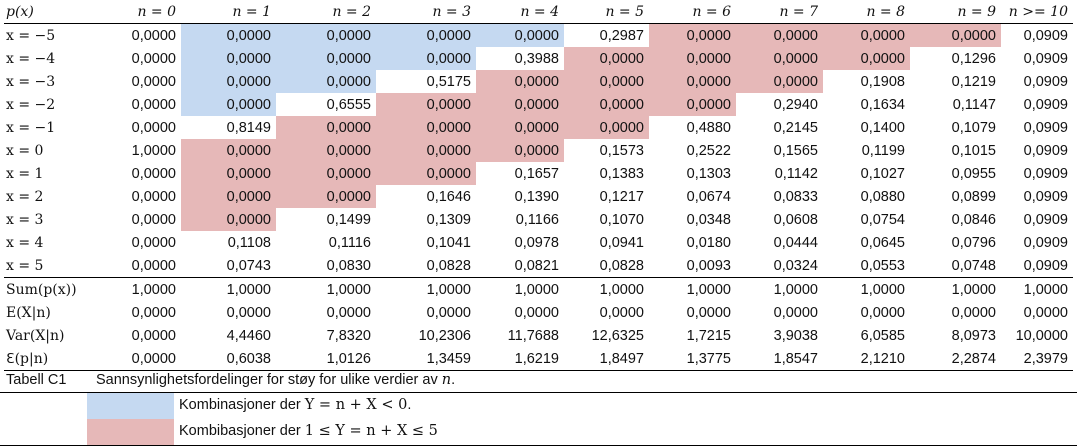 This screenshot has height=446, width=1077. I want to click on legend-text-blue: Kombinasjoner der Y = n + X < 0., so click(295, 405).